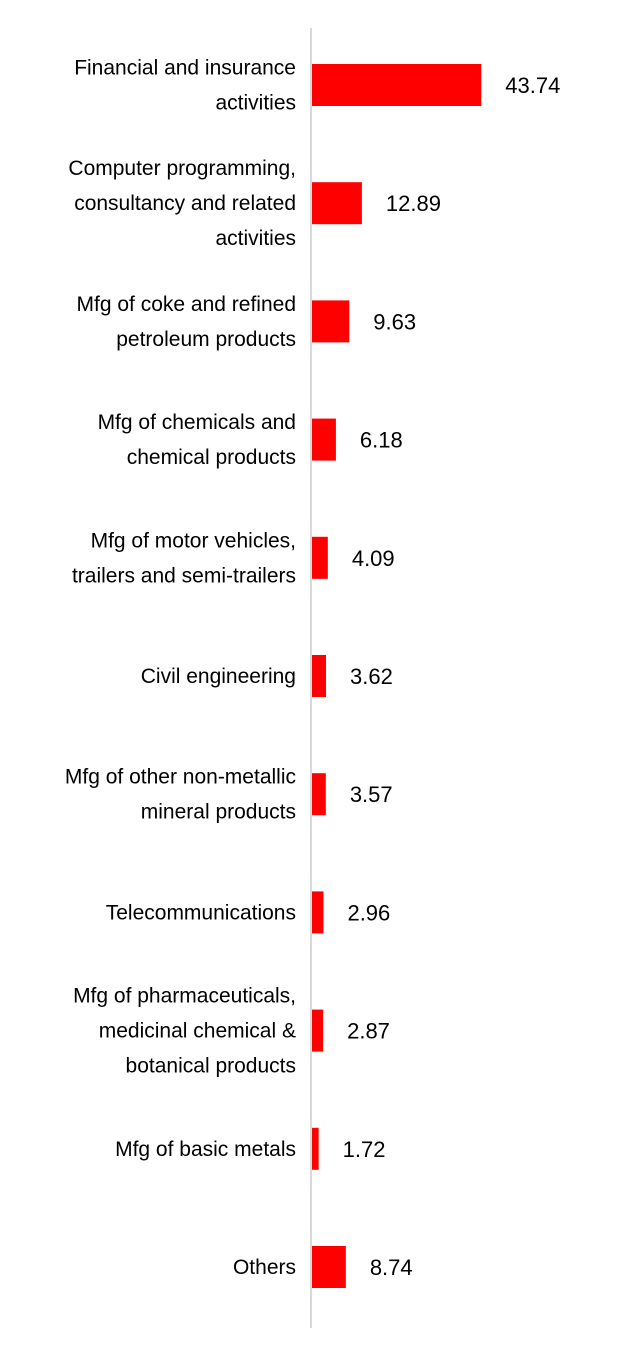 Image resolution: width=628 pixels, height=1358 pixels. Describe the element at coordinates (182, 168) in the screenshot. I see `category-label: Computer programming,` at that location.